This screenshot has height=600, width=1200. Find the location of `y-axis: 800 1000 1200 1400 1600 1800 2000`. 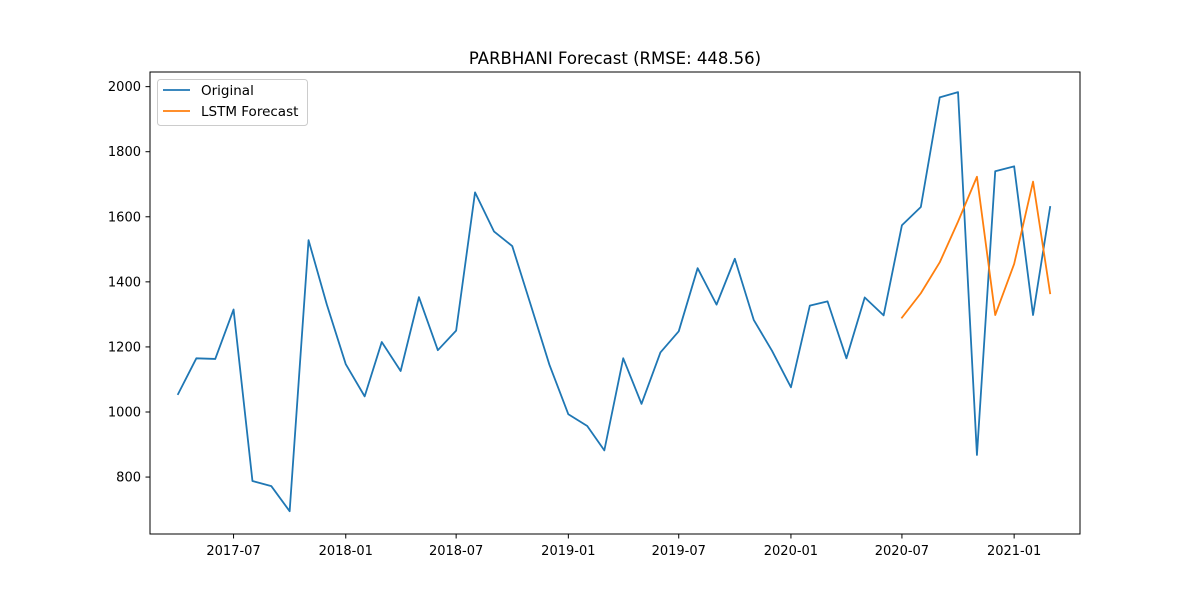

y-axis: 800 1000 1200 1400 1600 1800 2000 is located at coordinates (129, 283).